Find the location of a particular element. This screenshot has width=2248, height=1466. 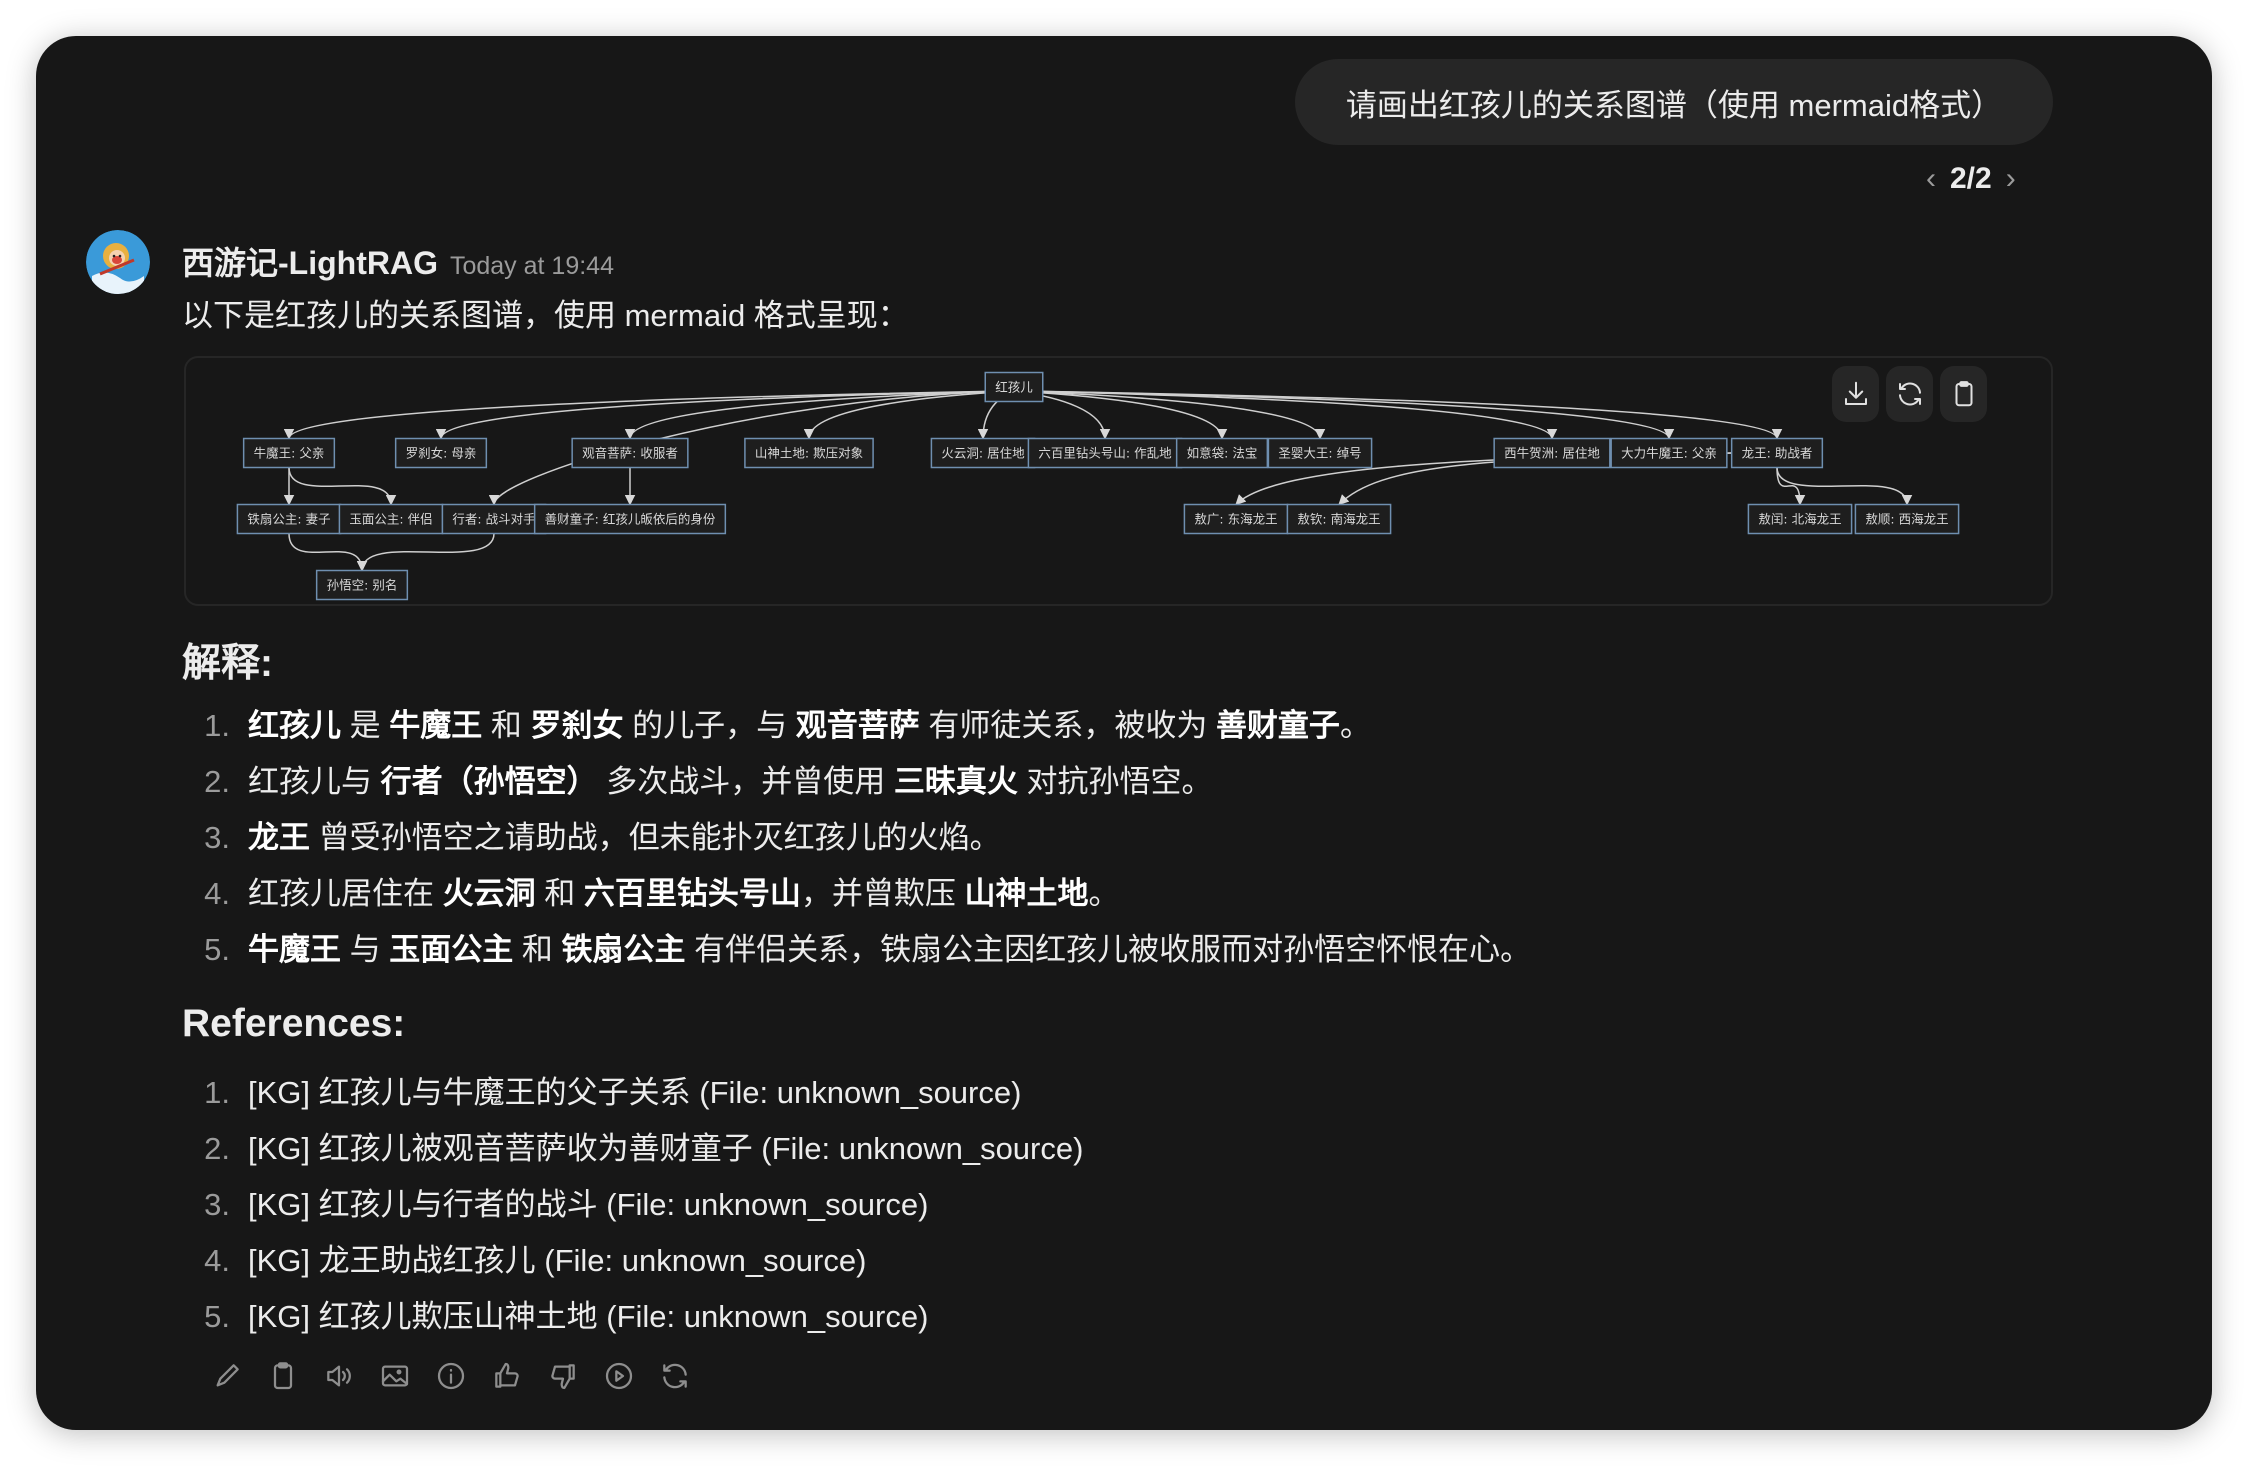

read-aloud-button is located at coordinates (339, 1376).